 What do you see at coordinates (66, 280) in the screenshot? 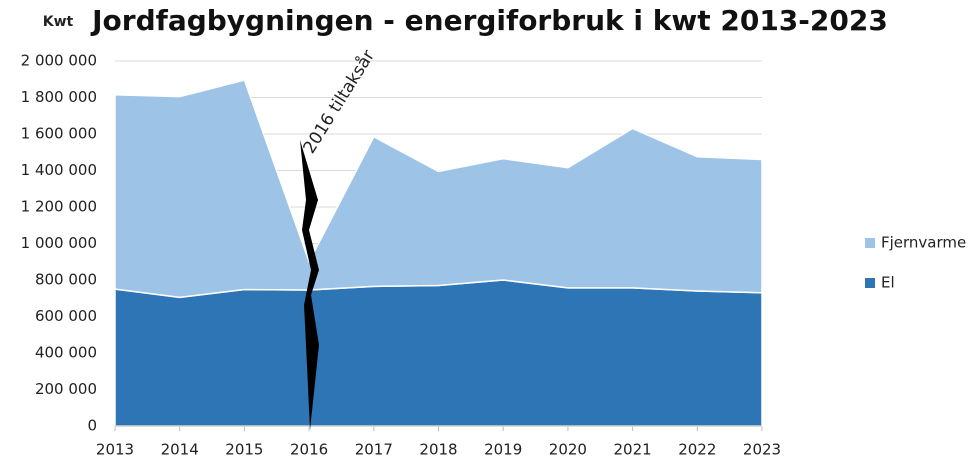
I see `y-tick-label: 800 000` at bounding box center [66, 280].